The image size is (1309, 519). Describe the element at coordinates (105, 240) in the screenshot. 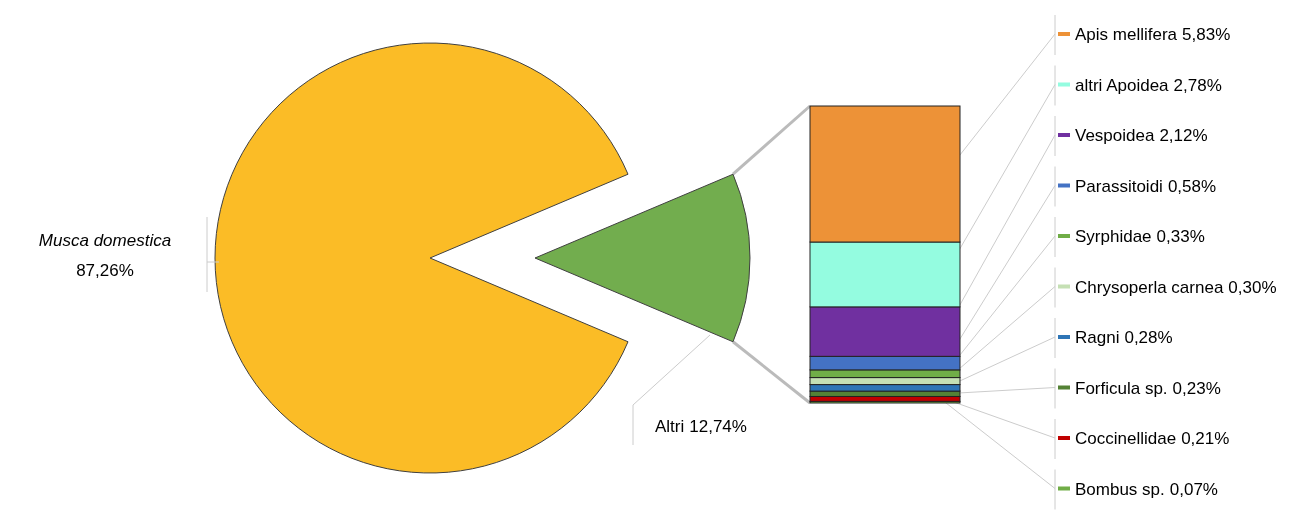

I see `category-label: Musca domestica` at that location.